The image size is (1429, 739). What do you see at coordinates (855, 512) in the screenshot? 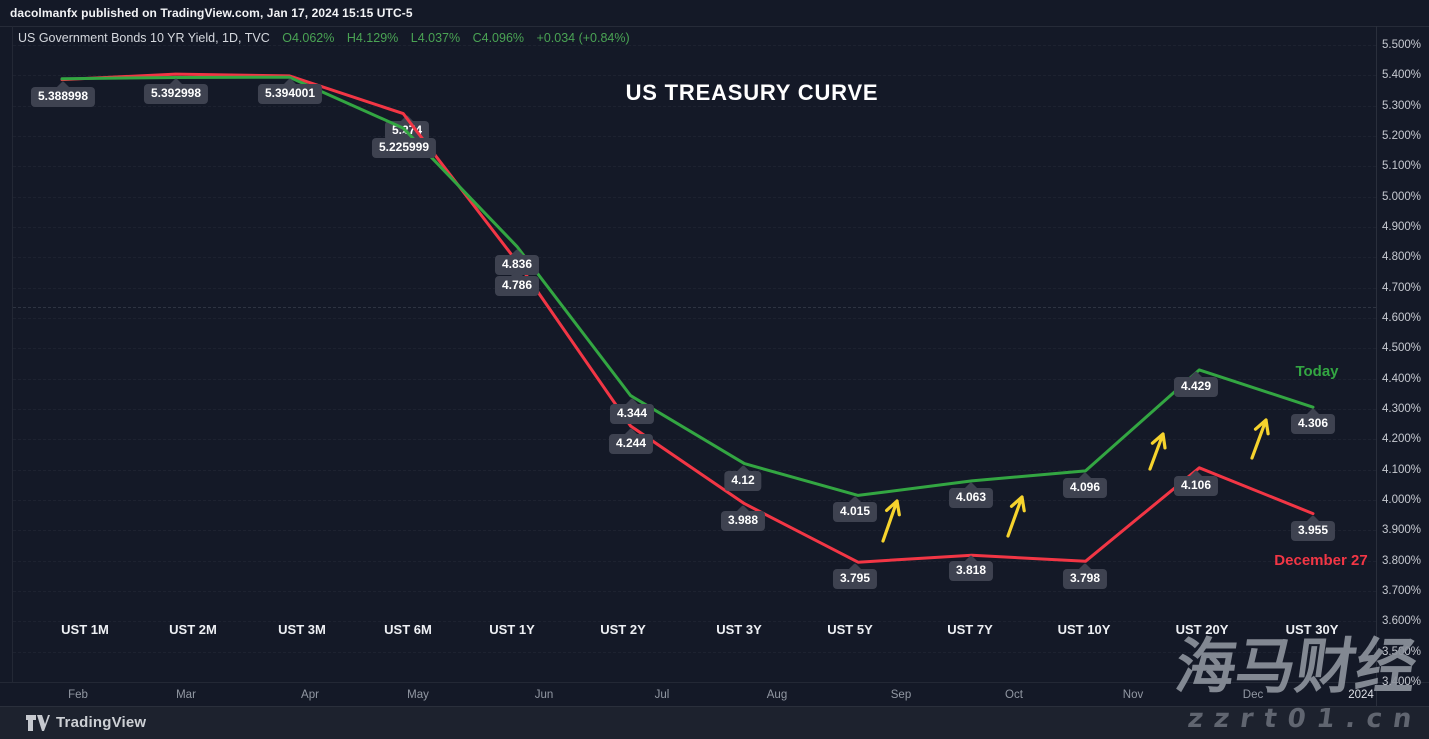
I see `value-label-today: 4.015` at bounding box center [855, 512].